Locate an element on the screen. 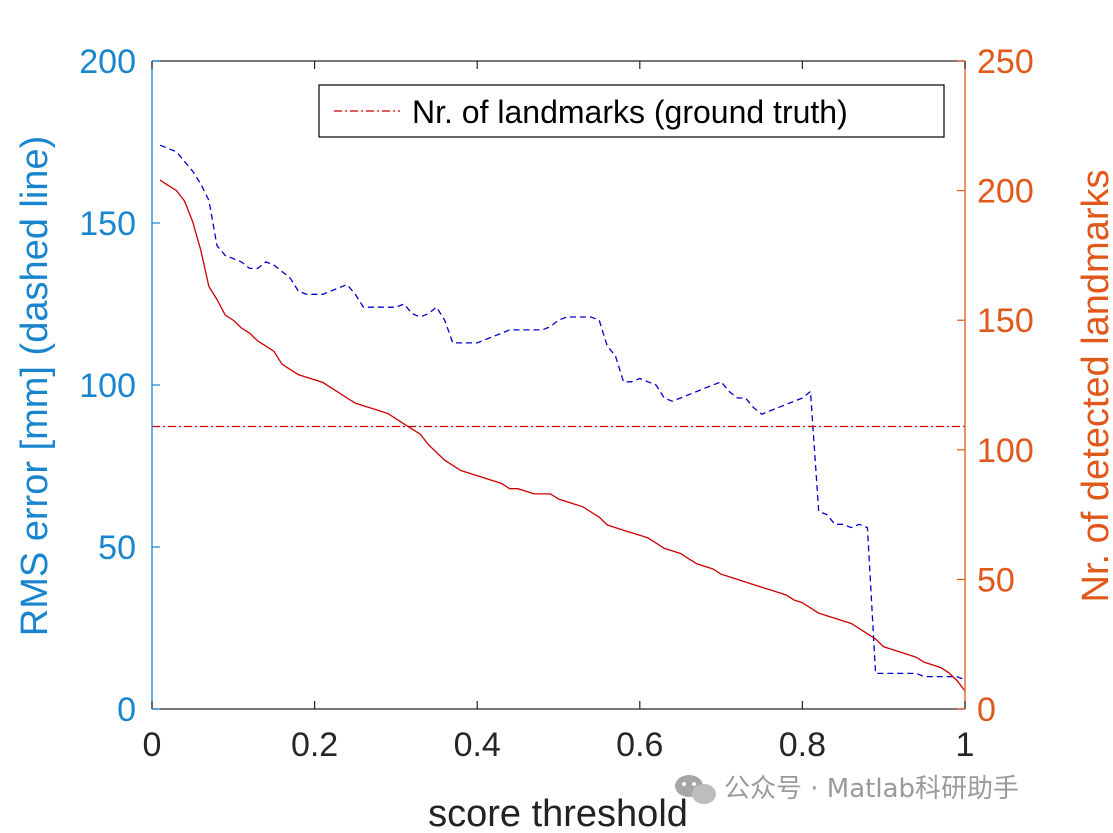  y-right-tick-label: 150 is located at coordinates (1005, 321).